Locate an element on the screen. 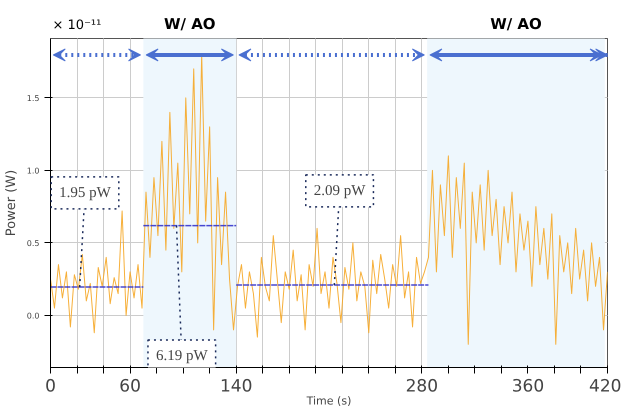 Image resolution: width=621 pixels, height=410 pixels. y-tick-label: 0.0 is located at coordinates (33, 315).